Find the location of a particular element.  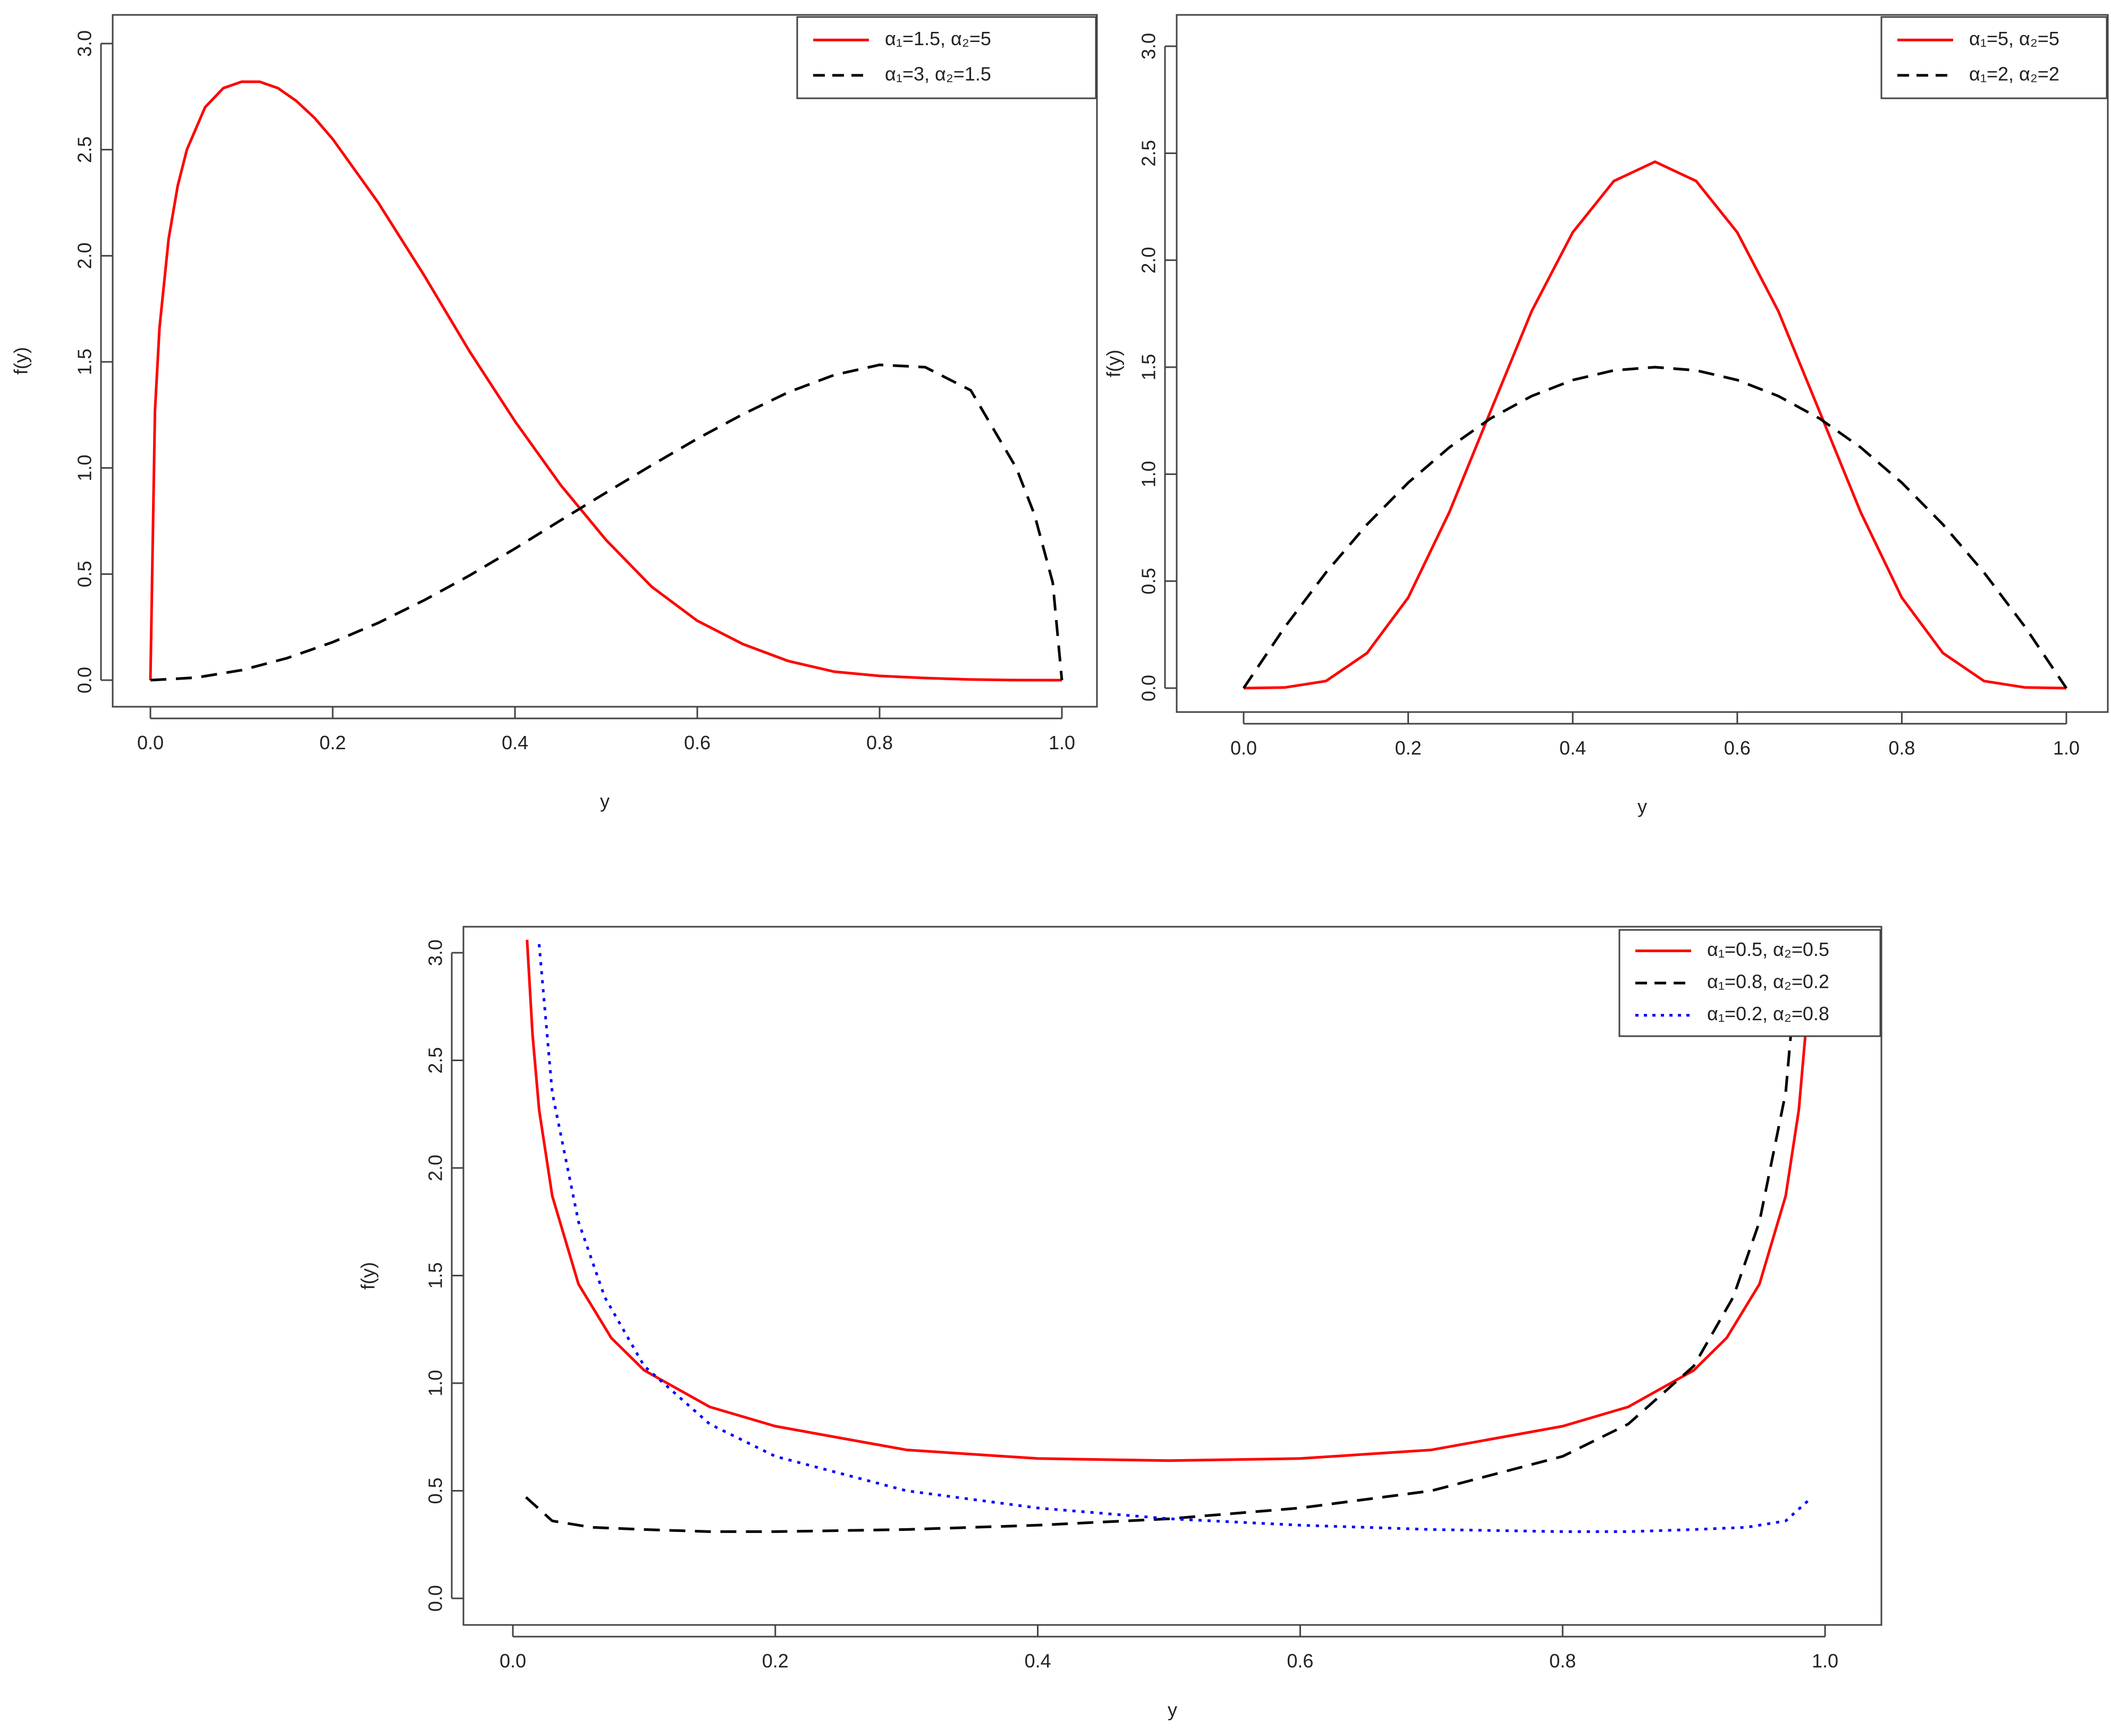

legend-label: α₁=1.5, α₂=5 is located at coordinates (938, 38).